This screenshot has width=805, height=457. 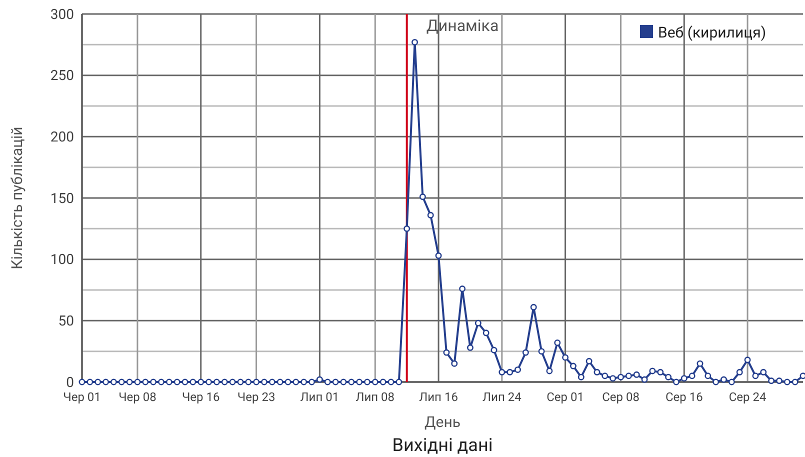 What do you see at coordinates (375, 397) in the screenshot?
I see `x-tick-label: Лип 08` at bounding box center [375, 397].